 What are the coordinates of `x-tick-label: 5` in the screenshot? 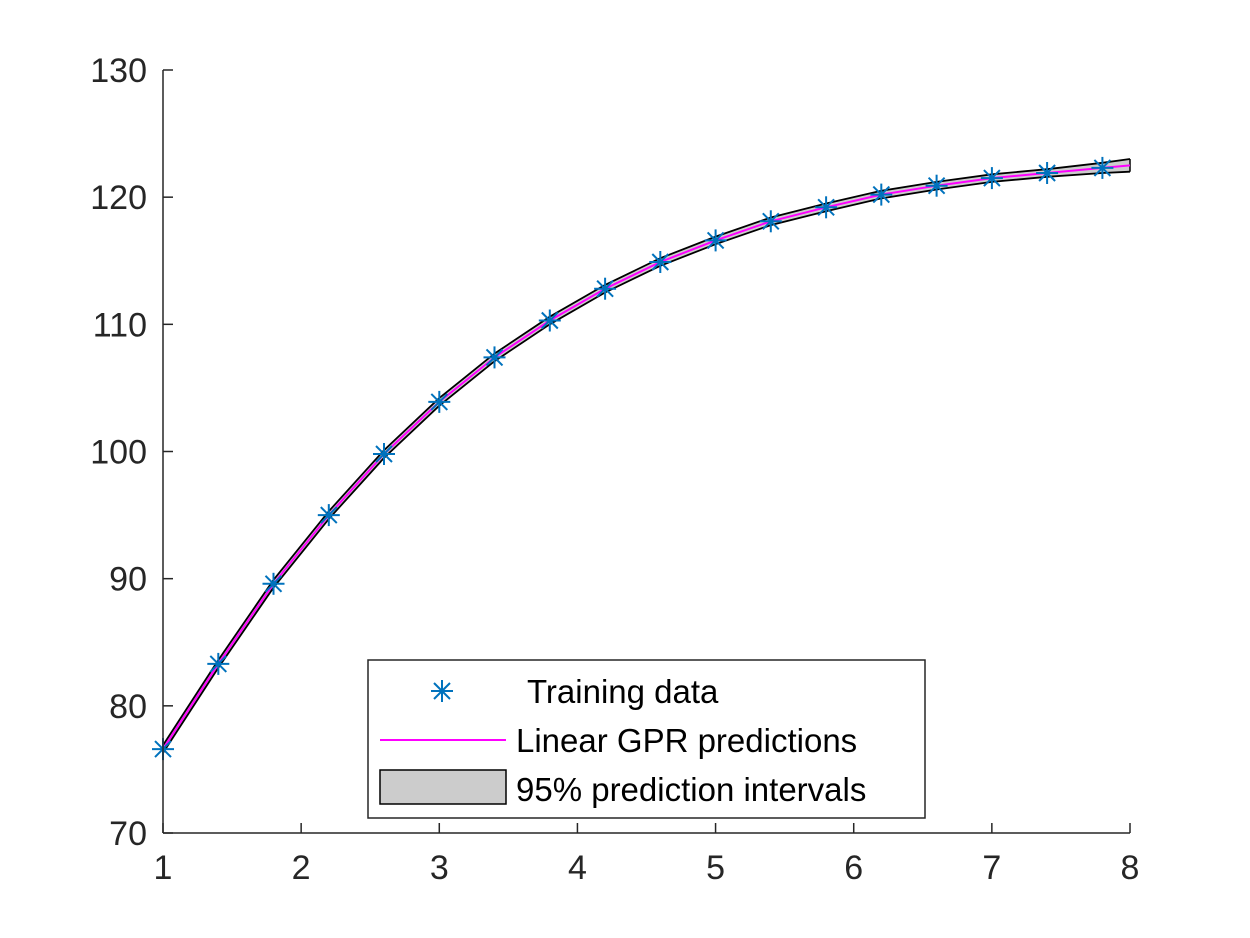 It's located at (715, 868).